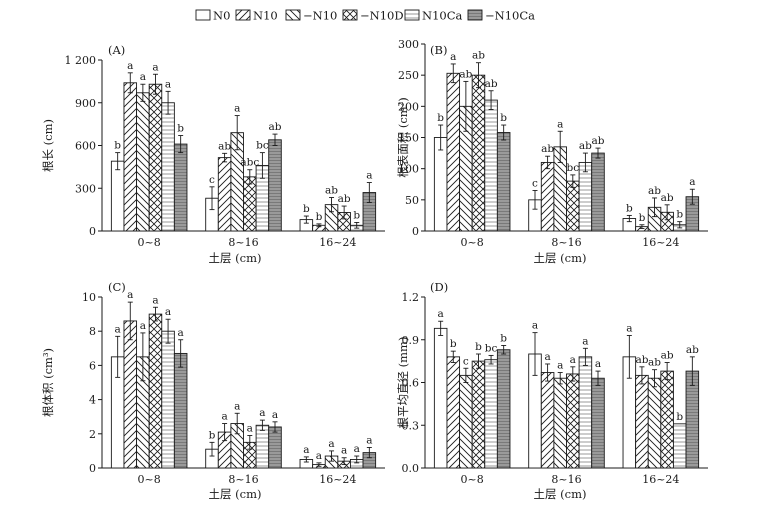 This screenshot has height=507, width=765. What do you see at coordinates (311, 16) in the screenshot?
I see `legend-item-mN10: −N10` at bounding box center [311, 16].